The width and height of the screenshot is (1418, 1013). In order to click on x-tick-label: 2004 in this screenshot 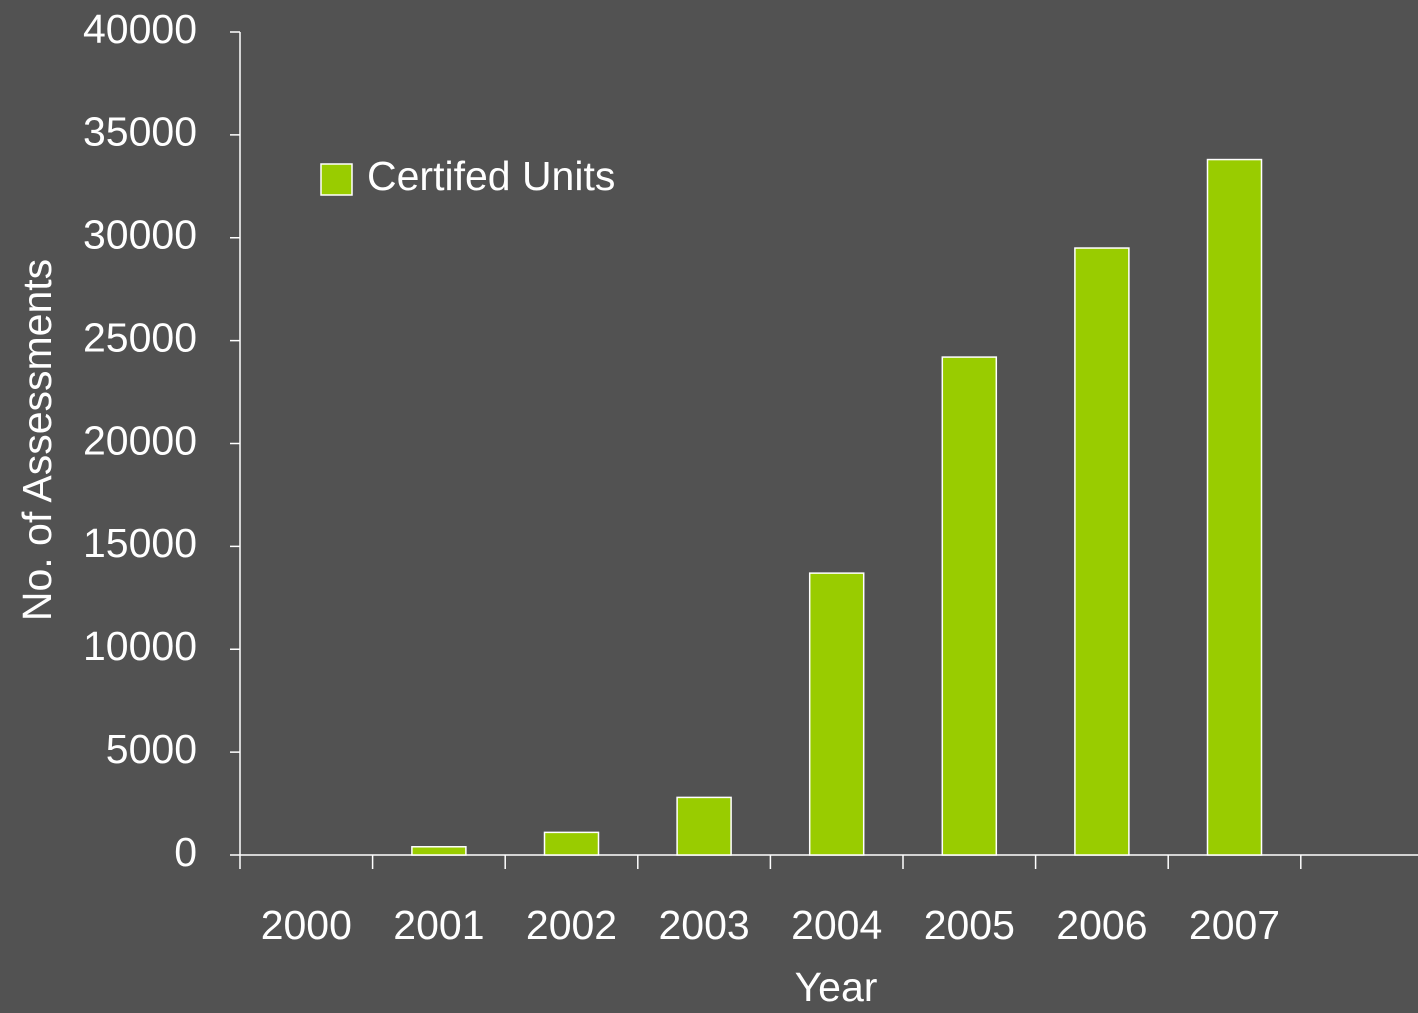, I will do `click(836, 925)`.